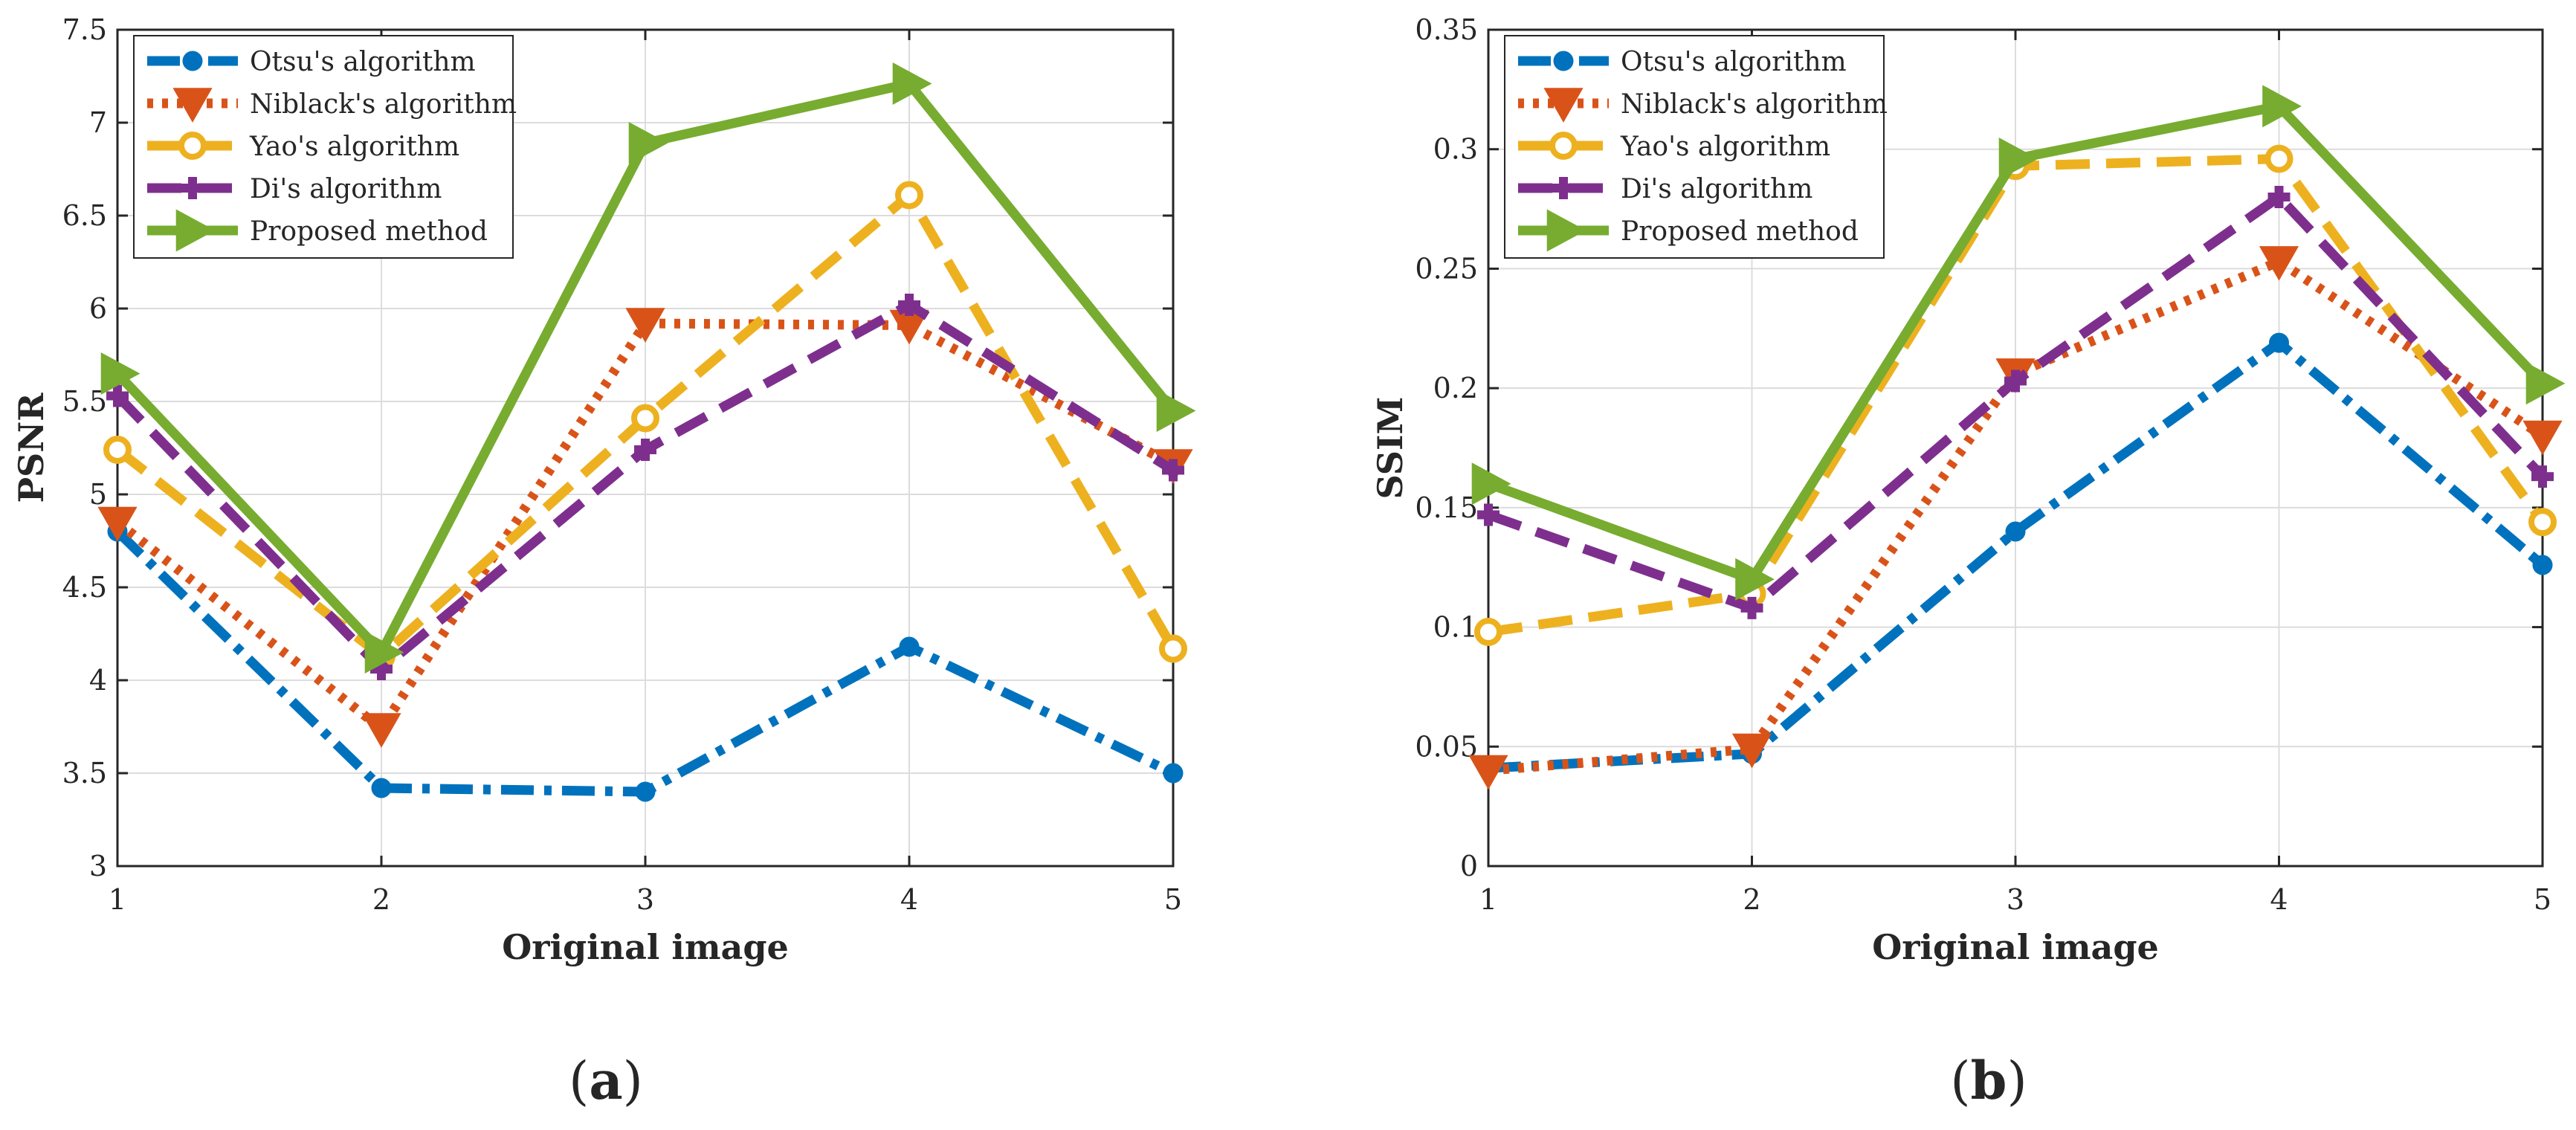 This screenshot has height=1130, width=2576. Describe the element at coordinates (84, 30) in the screenshot. I see `y-tick-label: 7.5` at that location.